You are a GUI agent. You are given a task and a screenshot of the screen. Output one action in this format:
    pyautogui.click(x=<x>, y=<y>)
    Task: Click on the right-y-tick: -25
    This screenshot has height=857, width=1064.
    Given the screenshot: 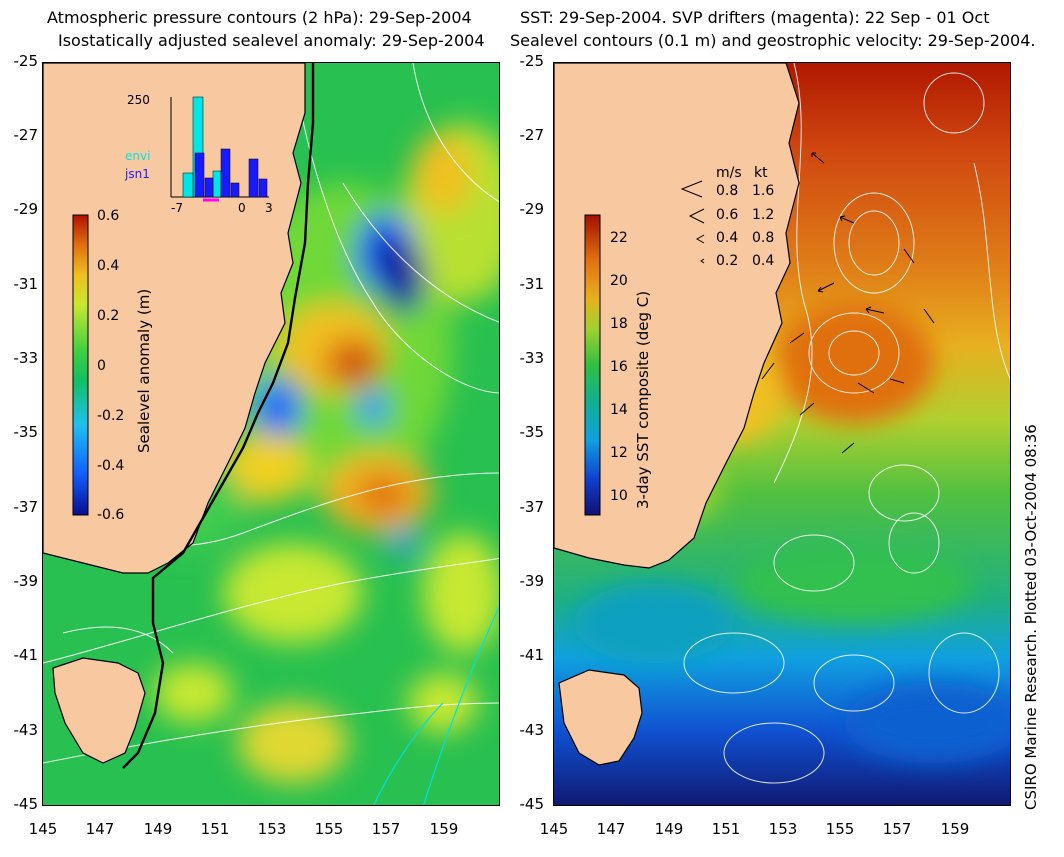 What is the action you would take?
    pyautogui.click(x=532, y=61)
    